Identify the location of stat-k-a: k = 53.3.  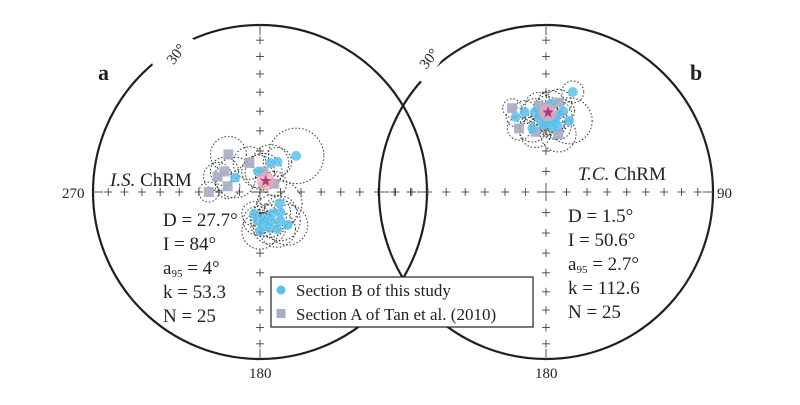
(194, 292).